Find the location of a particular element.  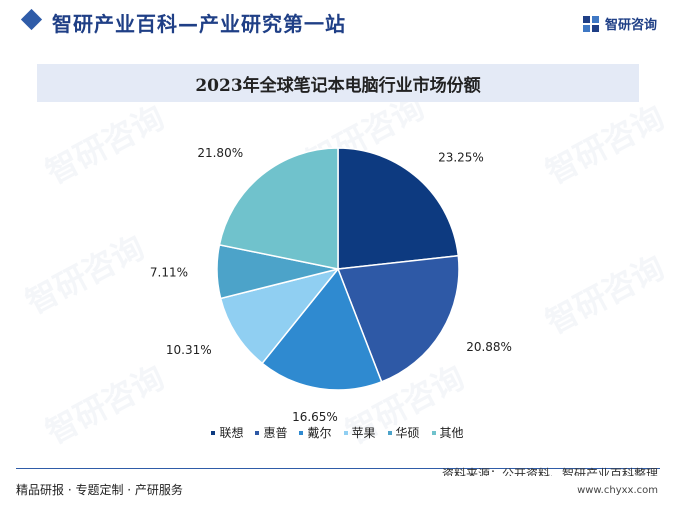

legend-item: 戴尔 is located at coordinates (315, 432).